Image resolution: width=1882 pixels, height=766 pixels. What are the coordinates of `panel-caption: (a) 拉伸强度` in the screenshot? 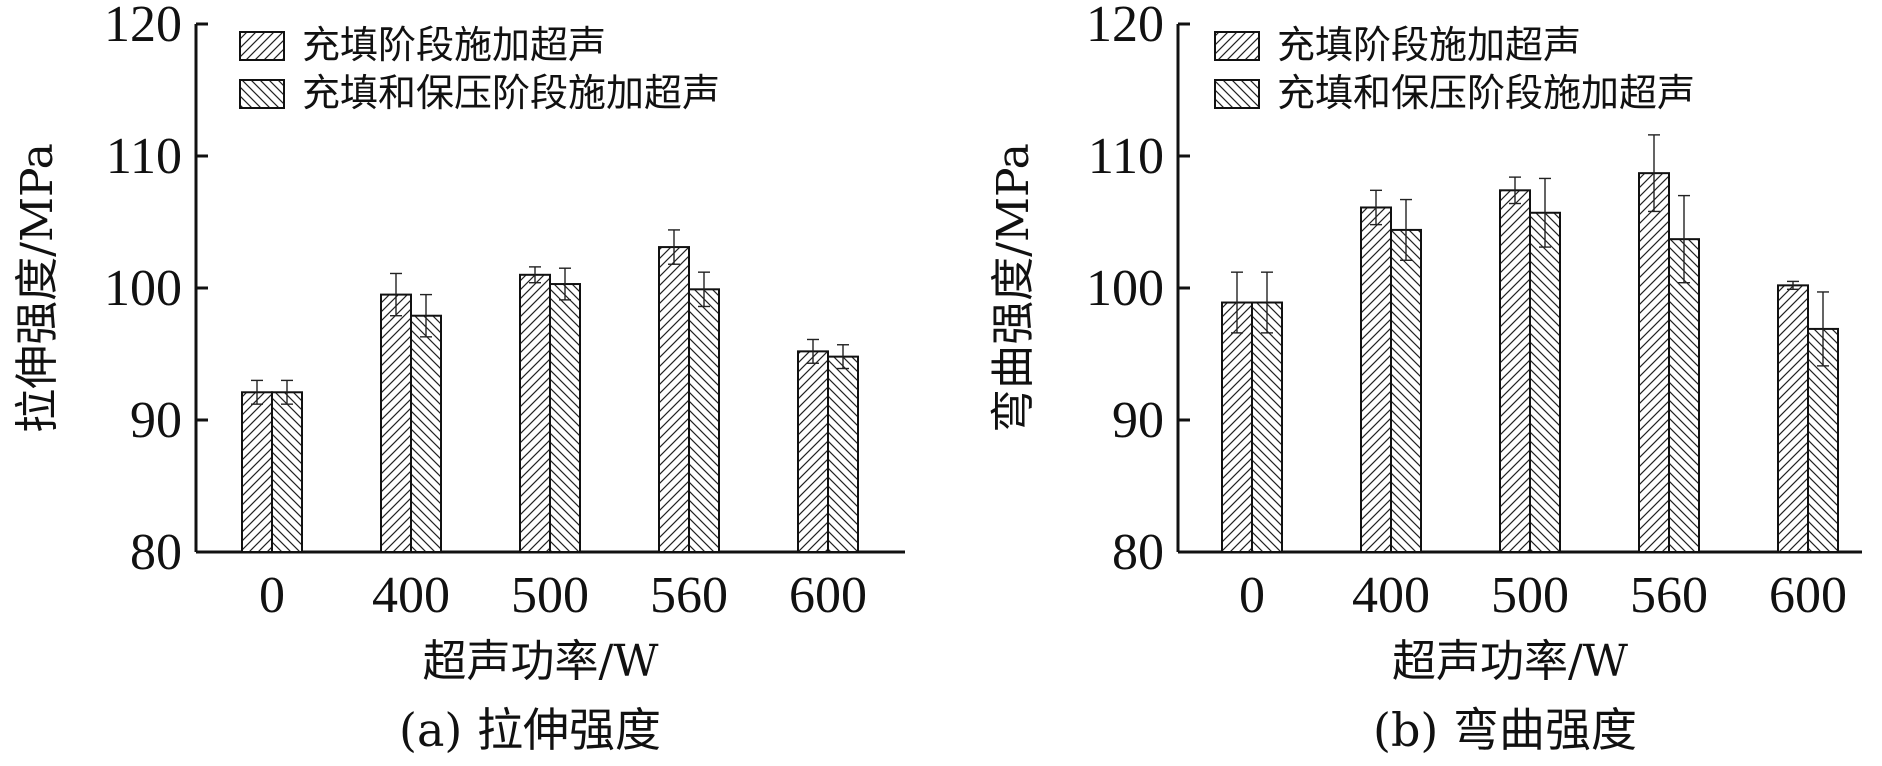 It's located at (530, 730).